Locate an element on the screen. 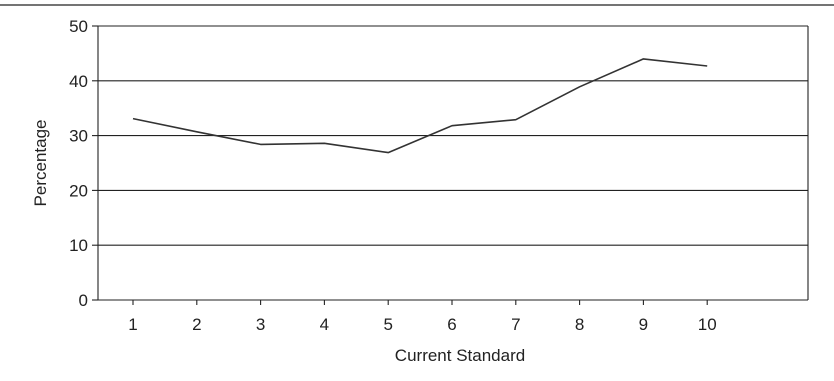 The width and height of the screenshot is (834, 381). y-tick-label: 50 is located at coordinates (78, 26).